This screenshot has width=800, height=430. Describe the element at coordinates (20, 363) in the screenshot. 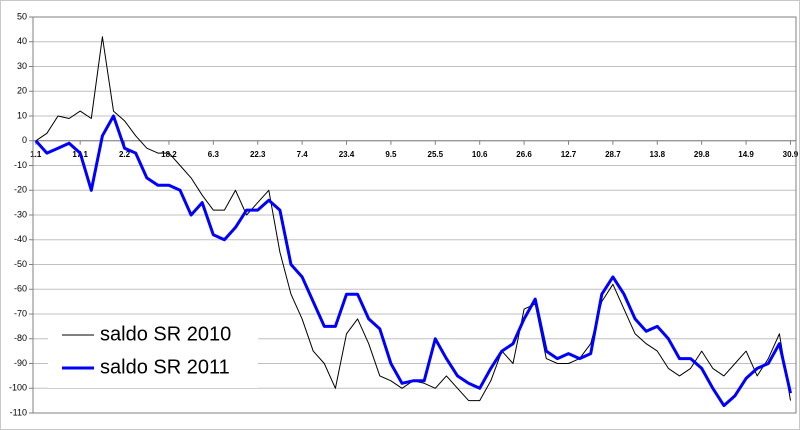

I see `y-tick-label: -90` at that location.